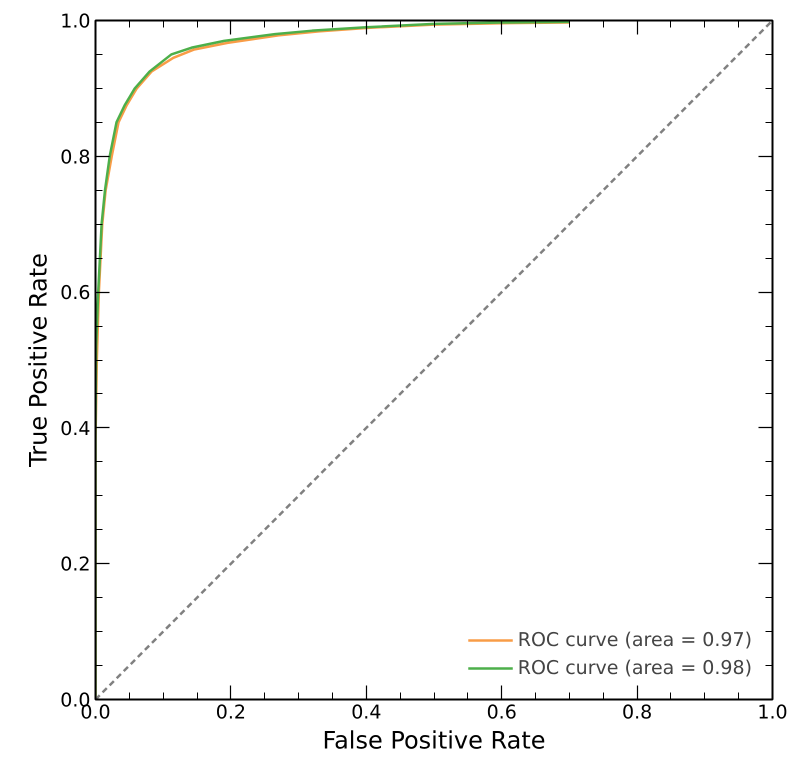 Image resolution: width=793 pixels, height=769 pixels. Describe the element at coordinates (75, 293) in the screenshot. I see `y-tick-label: 0.6` at that location.